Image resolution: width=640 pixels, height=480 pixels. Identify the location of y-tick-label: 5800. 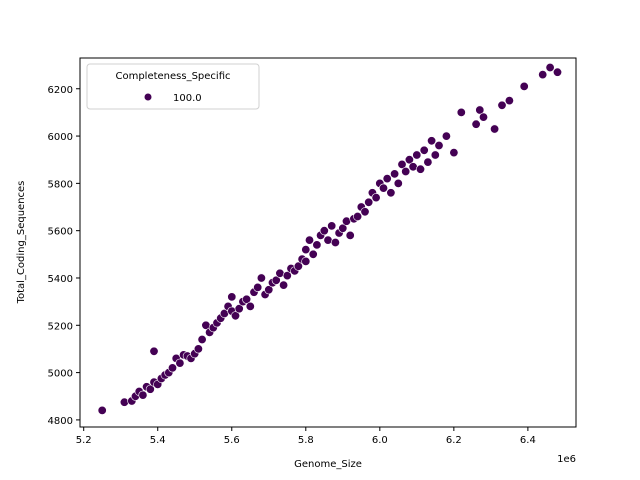
(60, 184).